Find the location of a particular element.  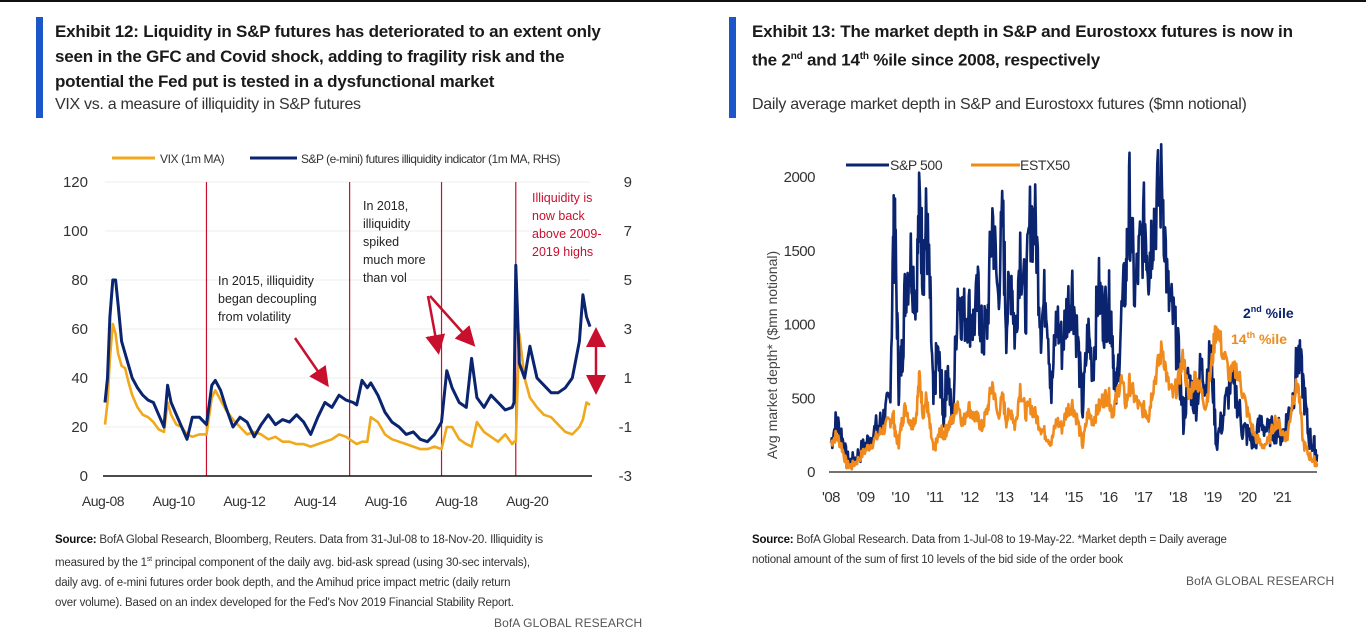

annotation-estx50-percentile: 14th %ile is located at coordinates (1259, 338).